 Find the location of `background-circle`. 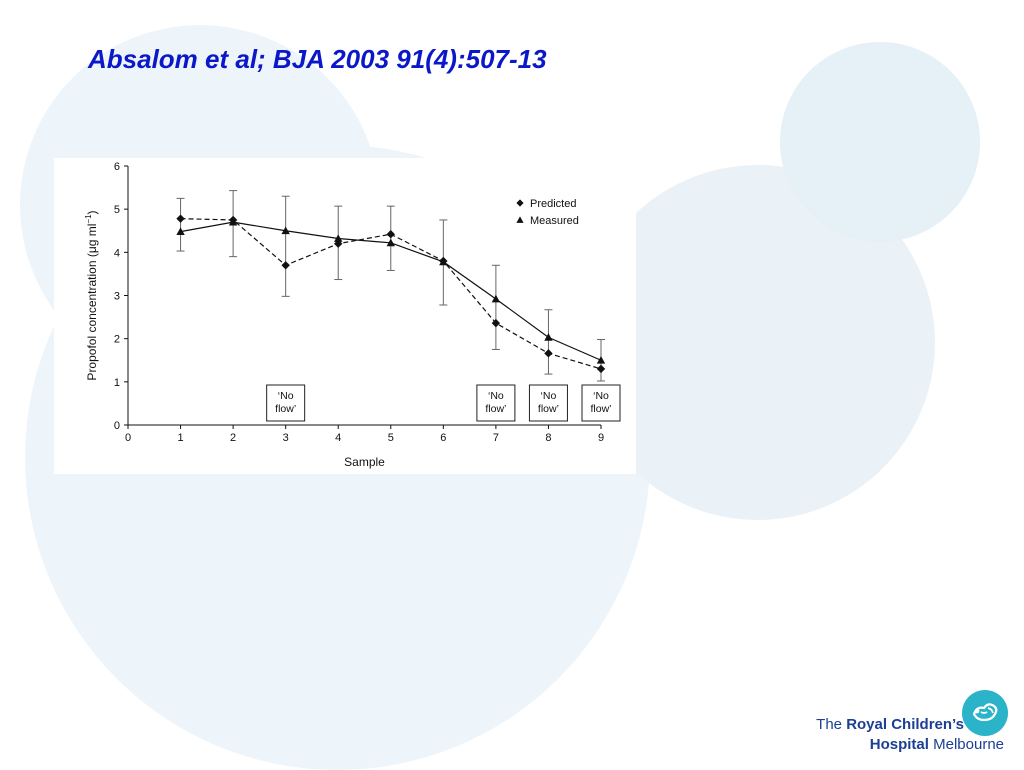

background-circle is located at coordinates (880, 142).